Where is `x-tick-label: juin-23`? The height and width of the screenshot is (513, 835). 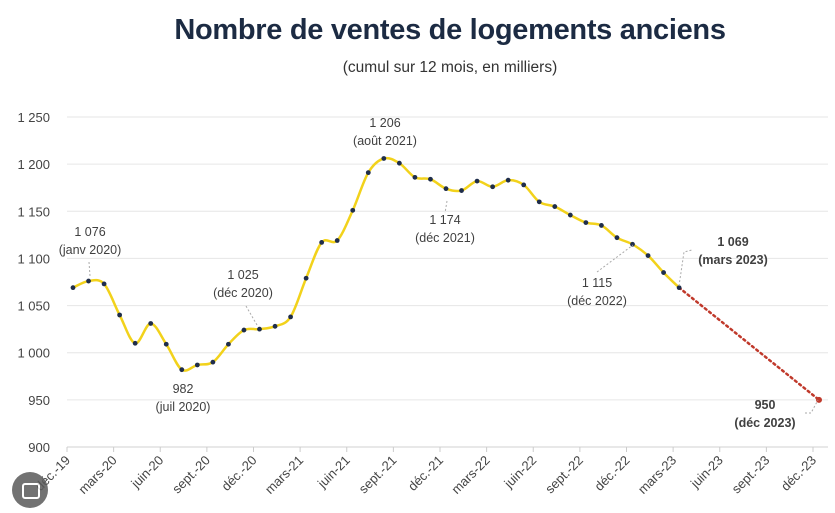 x-tick-label: juin-23 is located at coordinates (706, 472).